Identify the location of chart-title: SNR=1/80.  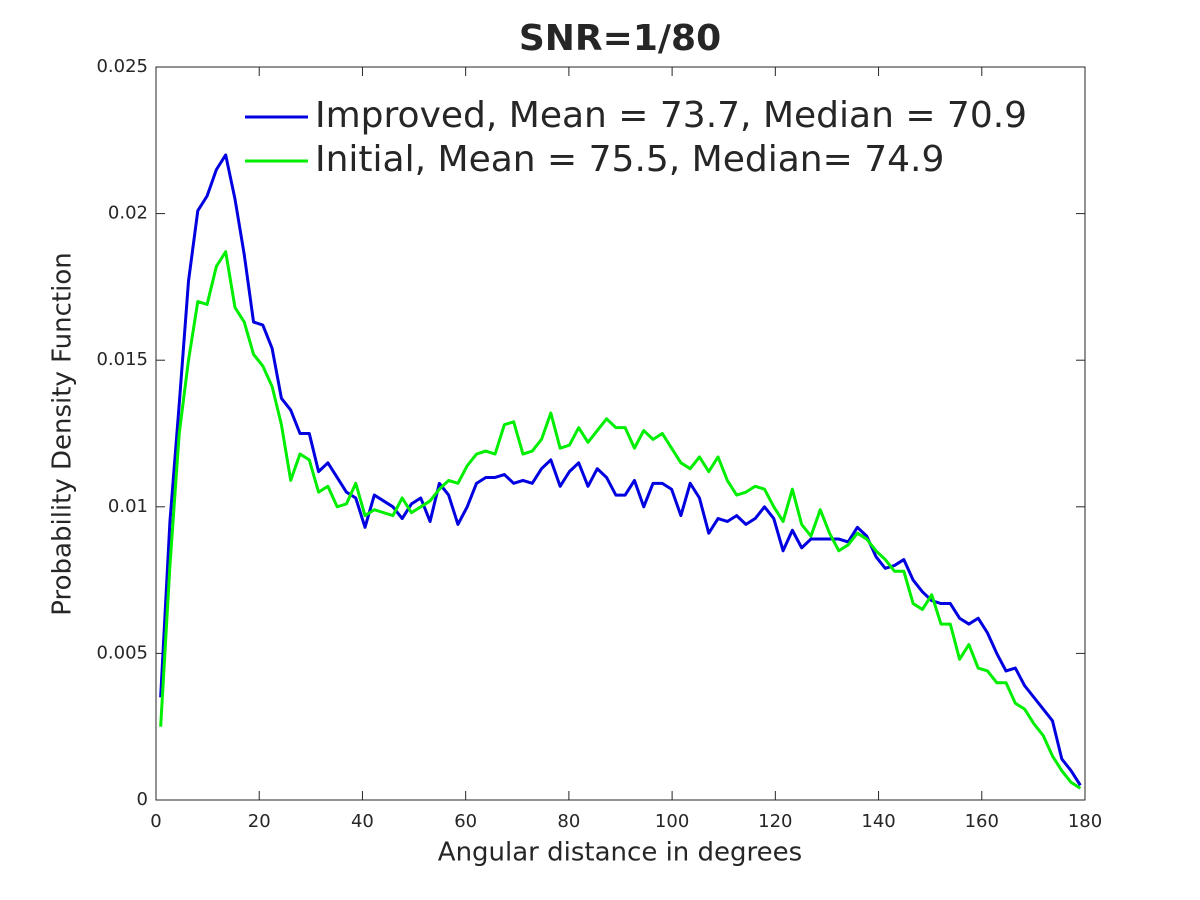
(620, 38).